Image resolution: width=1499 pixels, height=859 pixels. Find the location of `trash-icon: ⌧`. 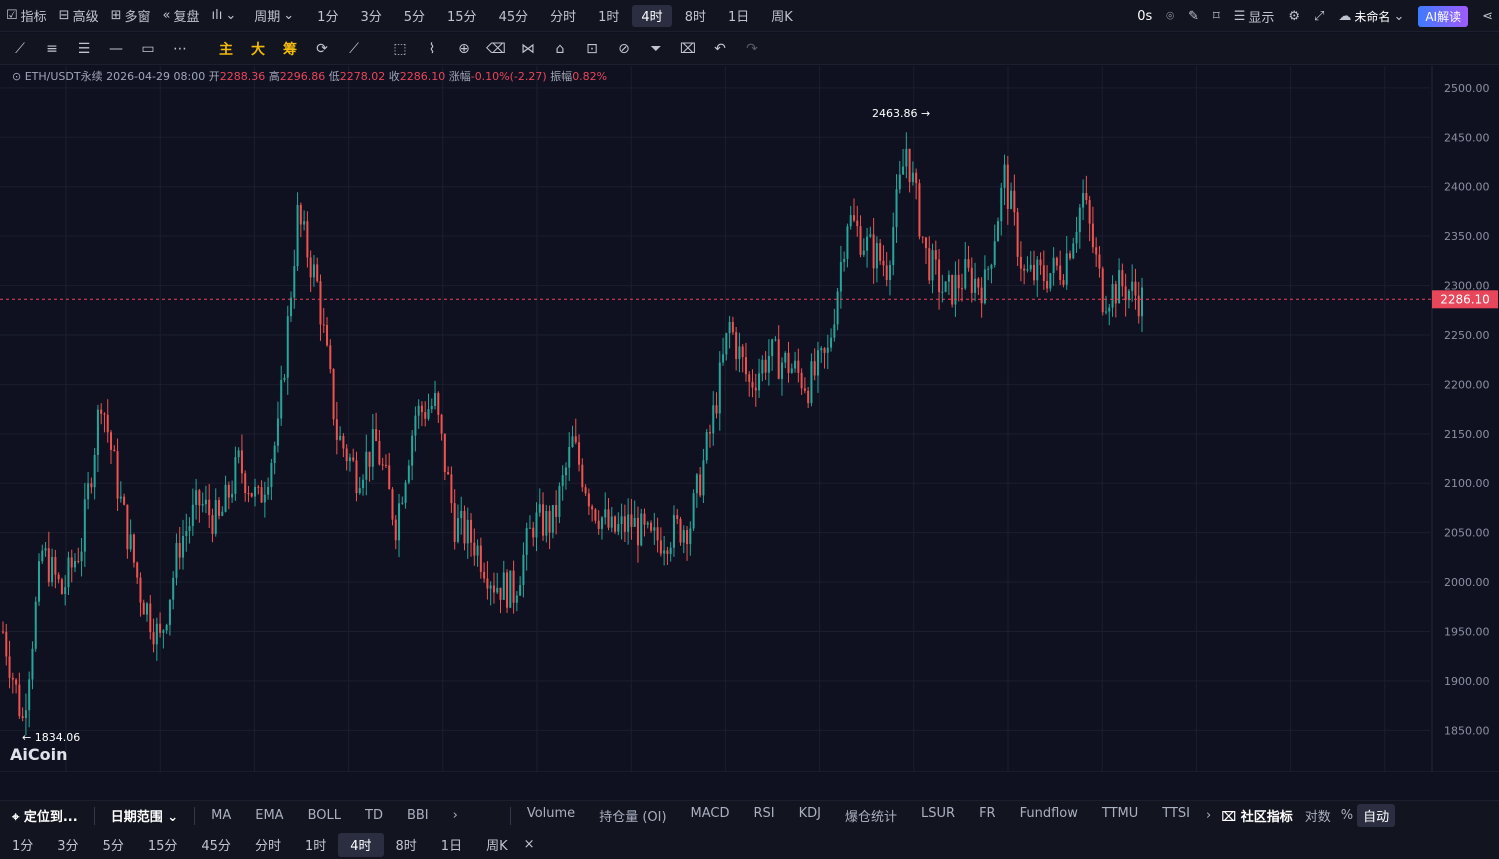

trash-icon: ⌧ is located at coordinates (688, 48).